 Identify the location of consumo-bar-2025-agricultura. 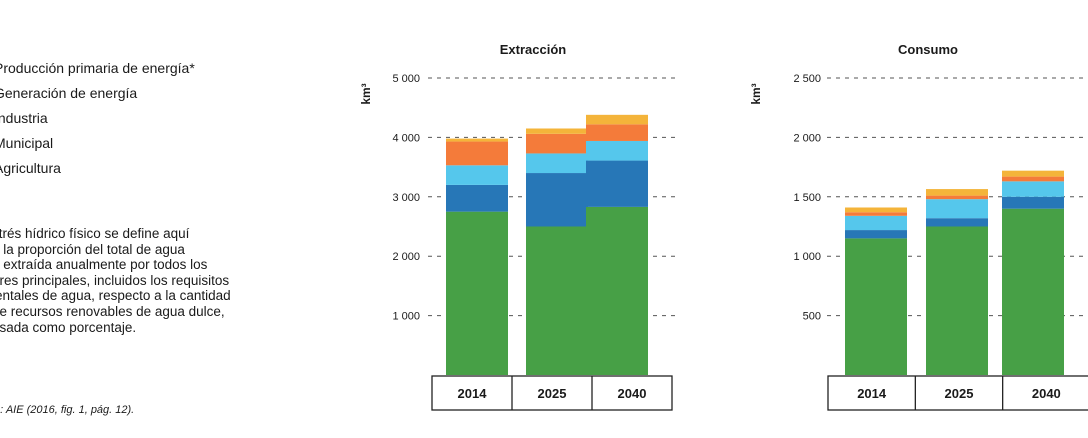
(957, 300).